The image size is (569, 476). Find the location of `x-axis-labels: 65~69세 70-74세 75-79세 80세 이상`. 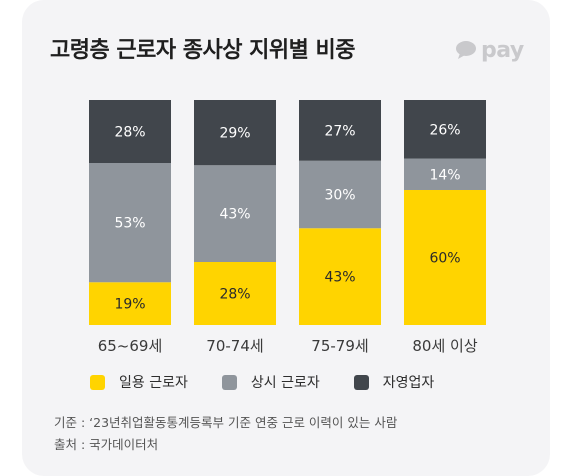

x-axis-labels: 65~69세 70-74세 75-79세 80세 이상 is located at coordinates (288, 346).